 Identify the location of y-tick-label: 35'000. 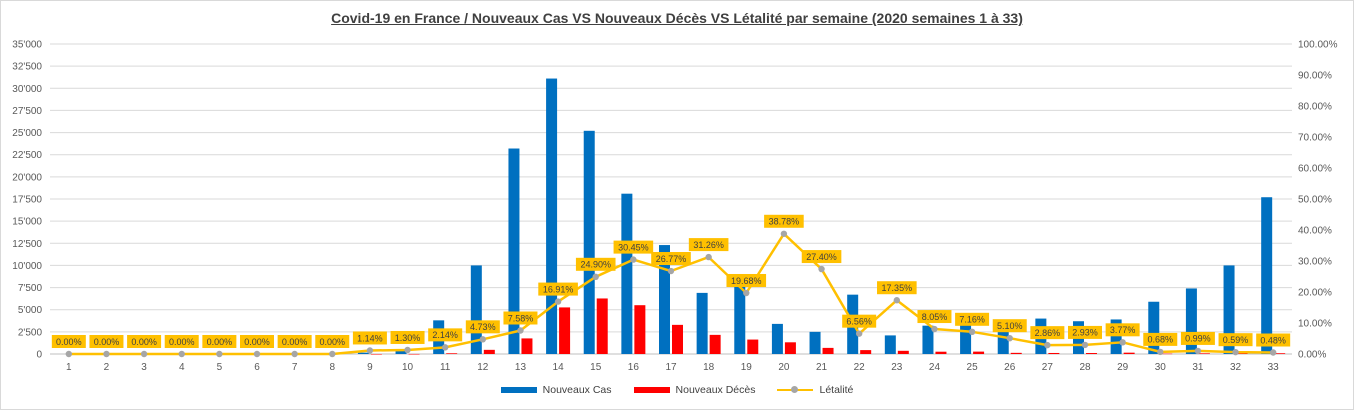
(27, 45).